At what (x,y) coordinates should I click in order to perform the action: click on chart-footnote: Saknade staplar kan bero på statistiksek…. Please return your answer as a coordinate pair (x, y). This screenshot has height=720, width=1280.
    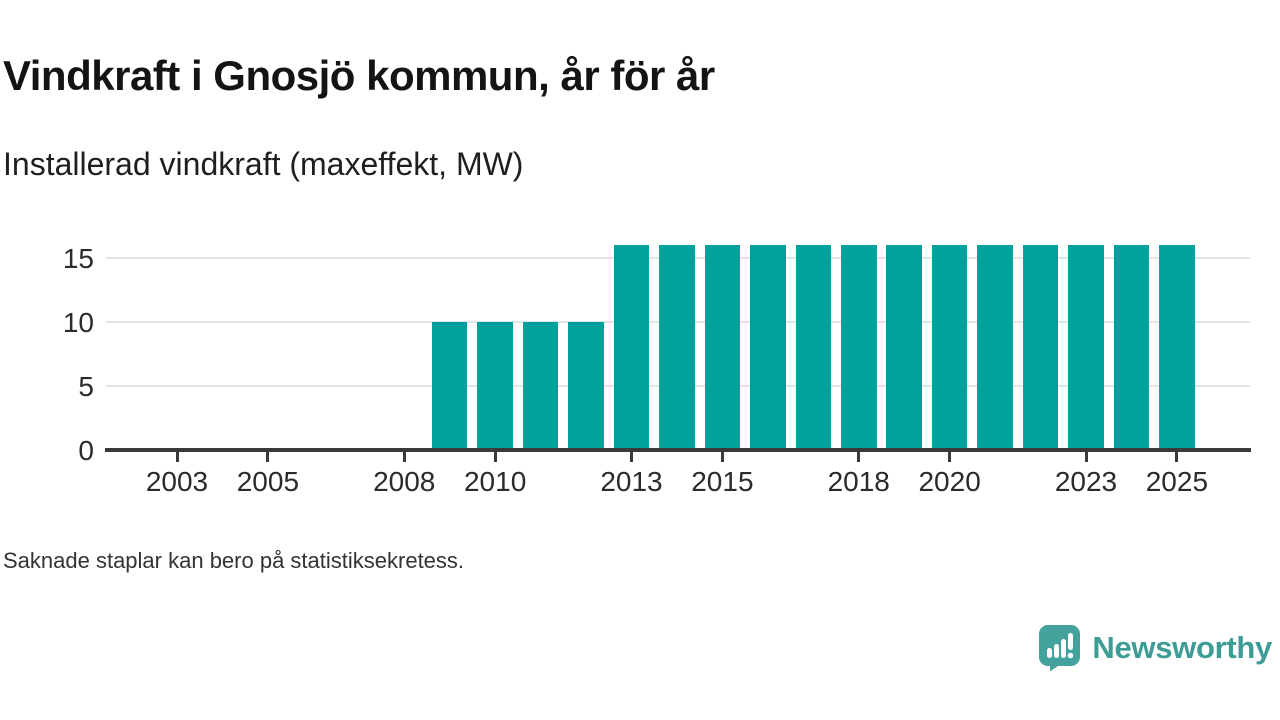
    Looking at the image, I should click on (234, 560).